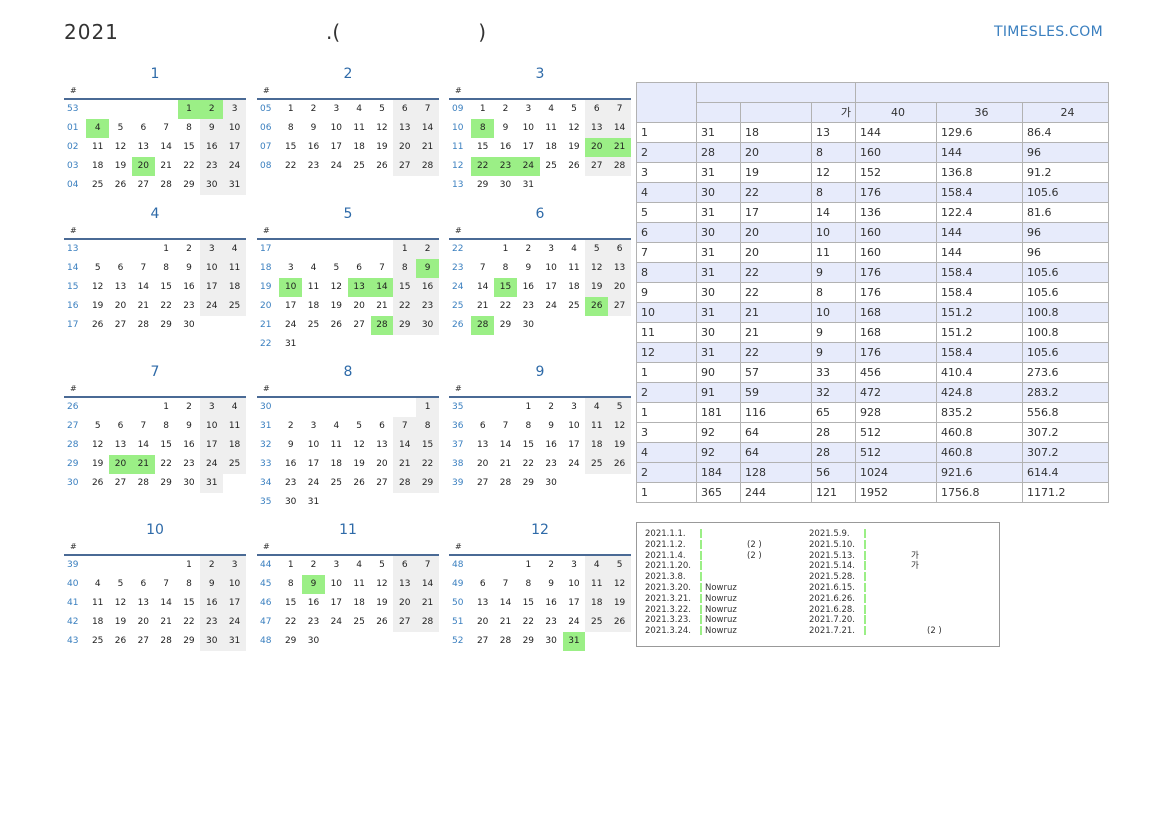 The height and width of the screenshot is (827, 1169). Describe the element at coordinates (348, 641) in the screenshot. I see `week-row: 48 29 30` at that location.